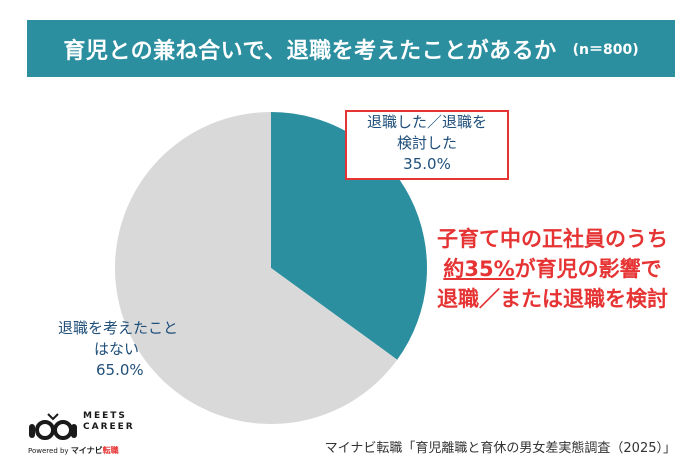 Image resolution: width=700 pixels, height=467 pixels. I want to click on logo-line2: CAREER, so click(109, 427).